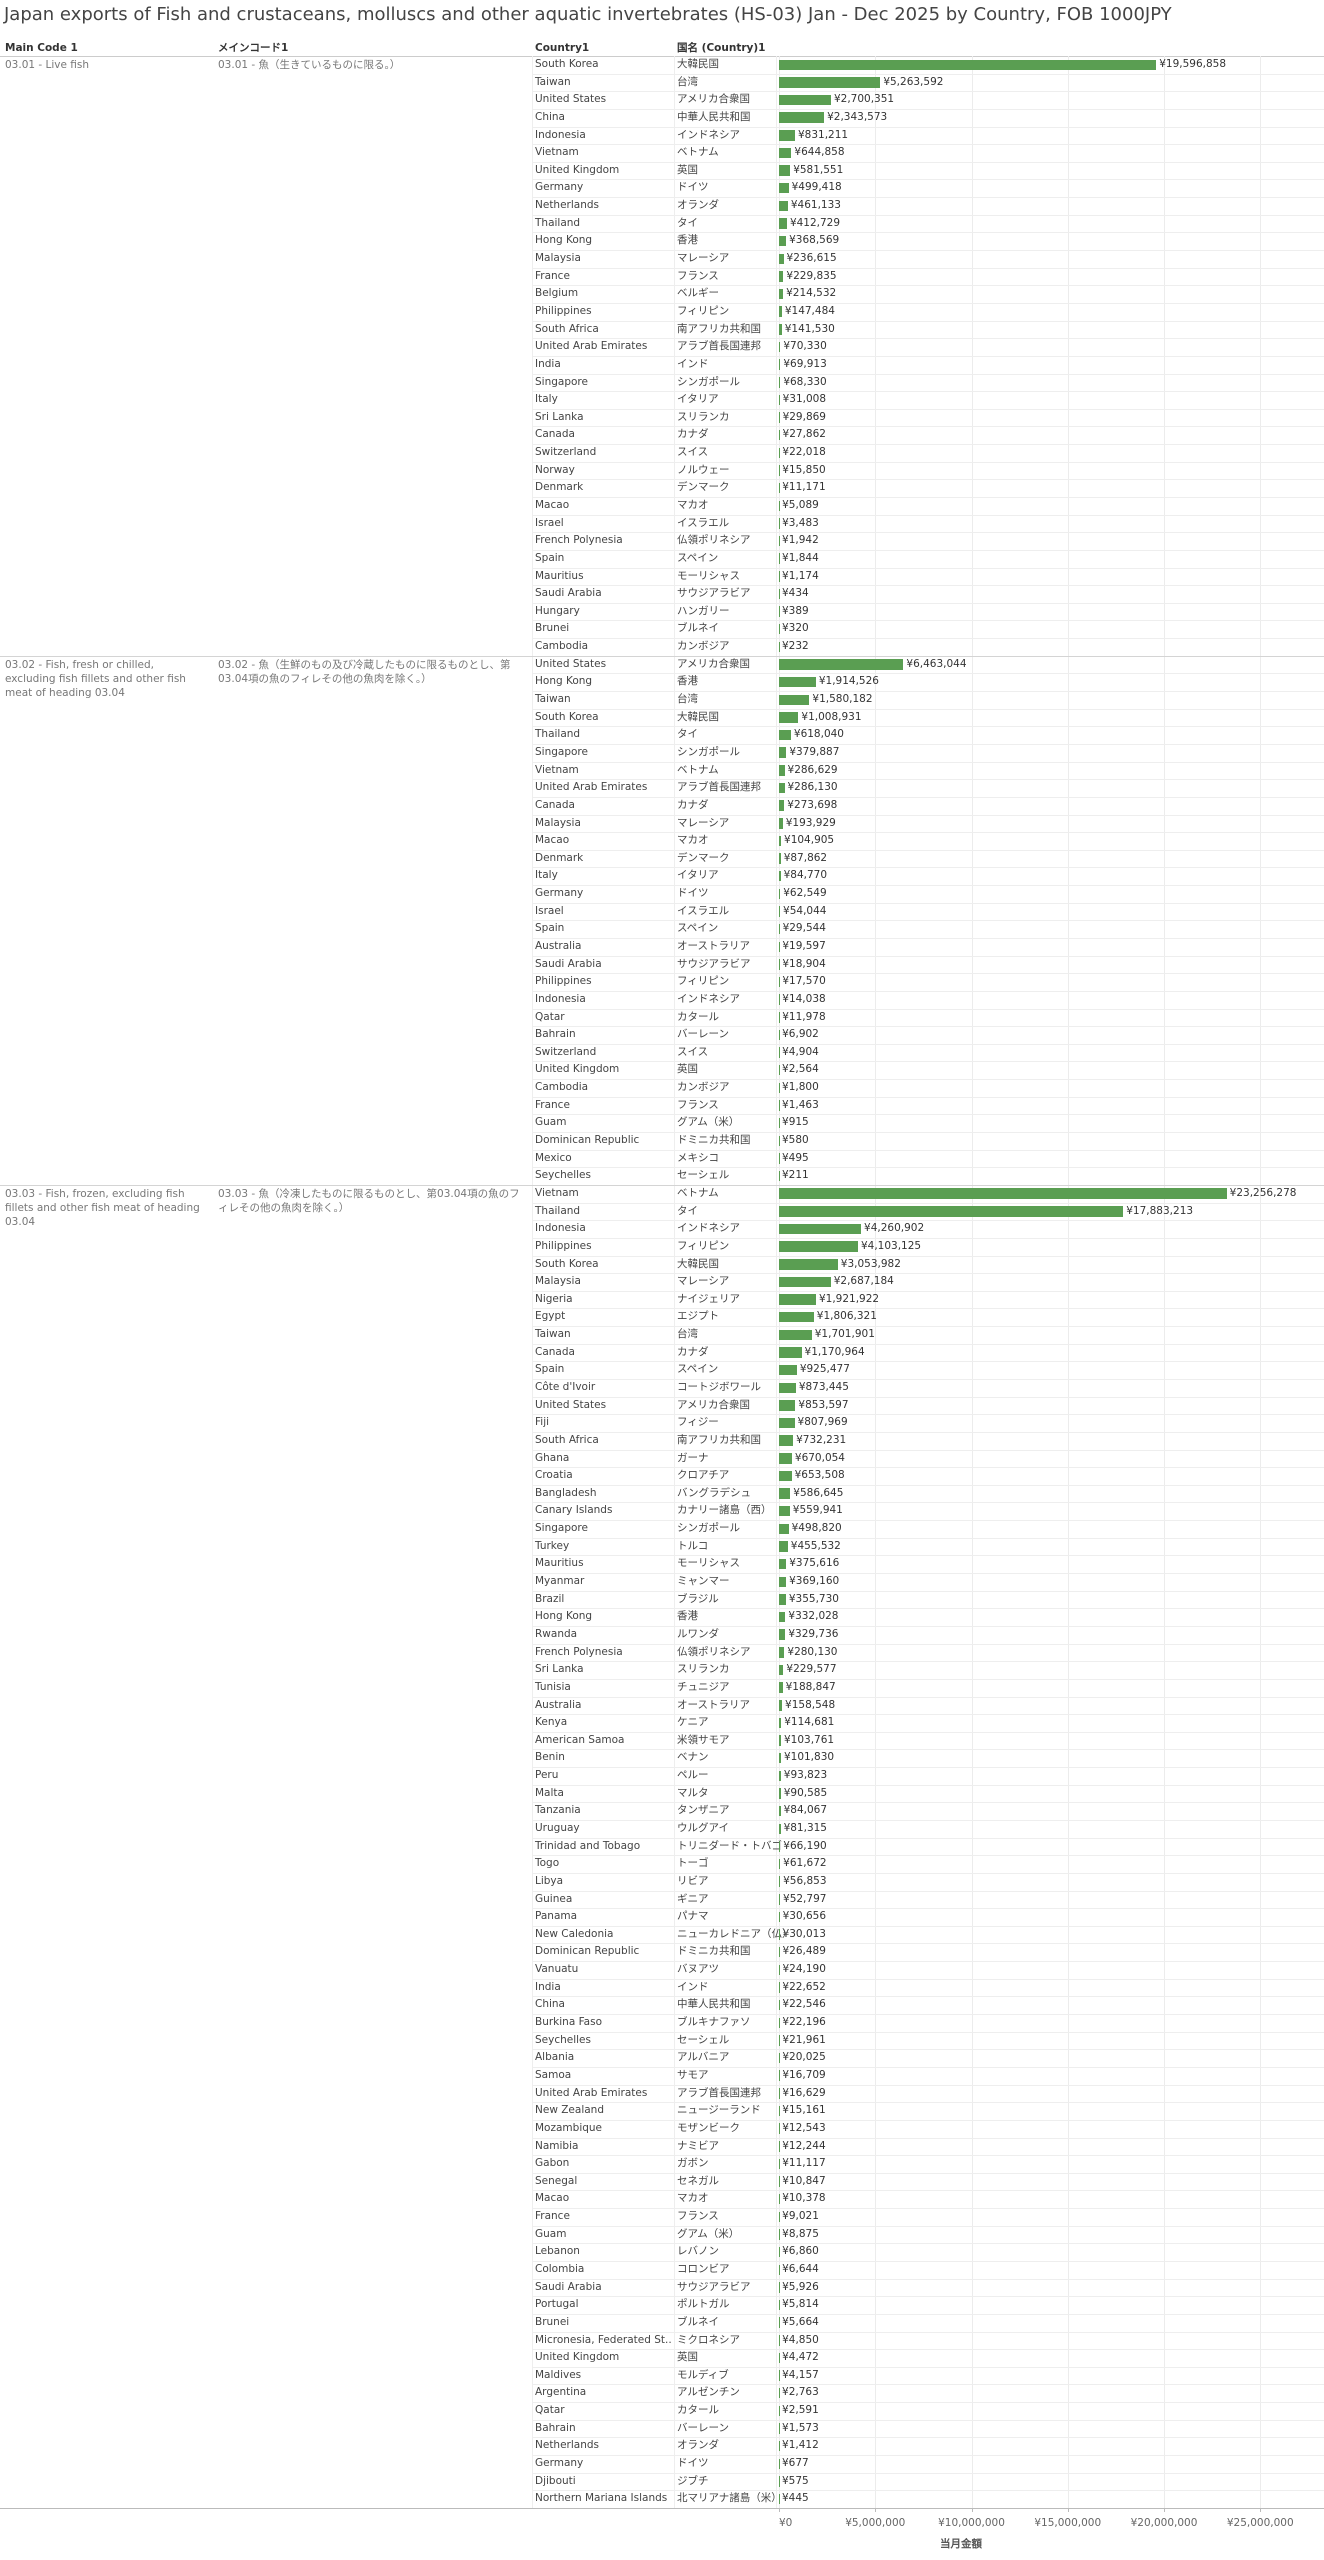 This screenshot has width=1324, height=2560. I want to click on country-name-ja: 仏領ポリネシア, so click(714, 1651).